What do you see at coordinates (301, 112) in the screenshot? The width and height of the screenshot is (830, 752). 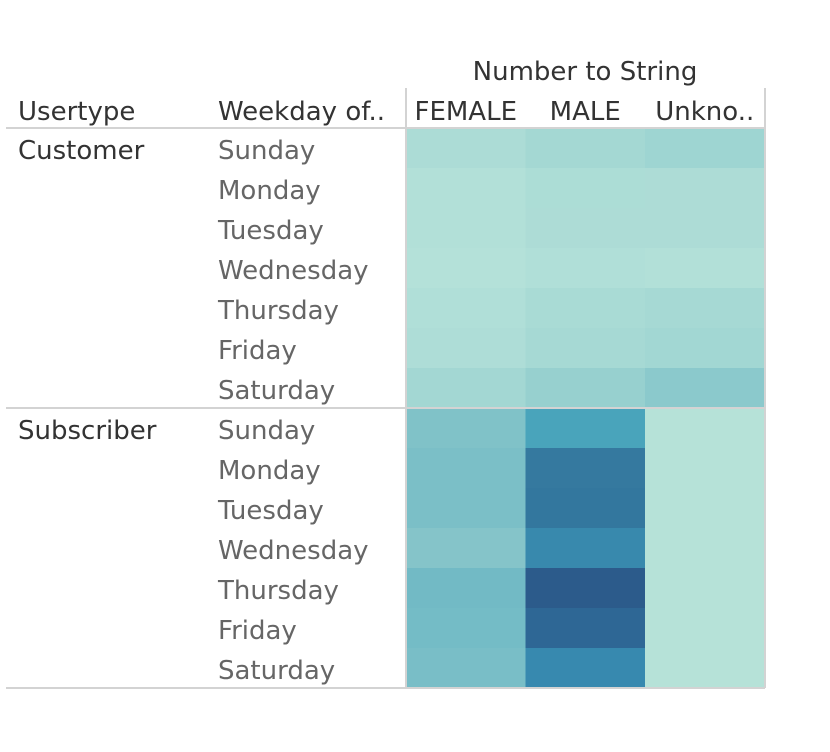 I see `row-header-weekday: Weekday of..` at bounding box center [301, 112].